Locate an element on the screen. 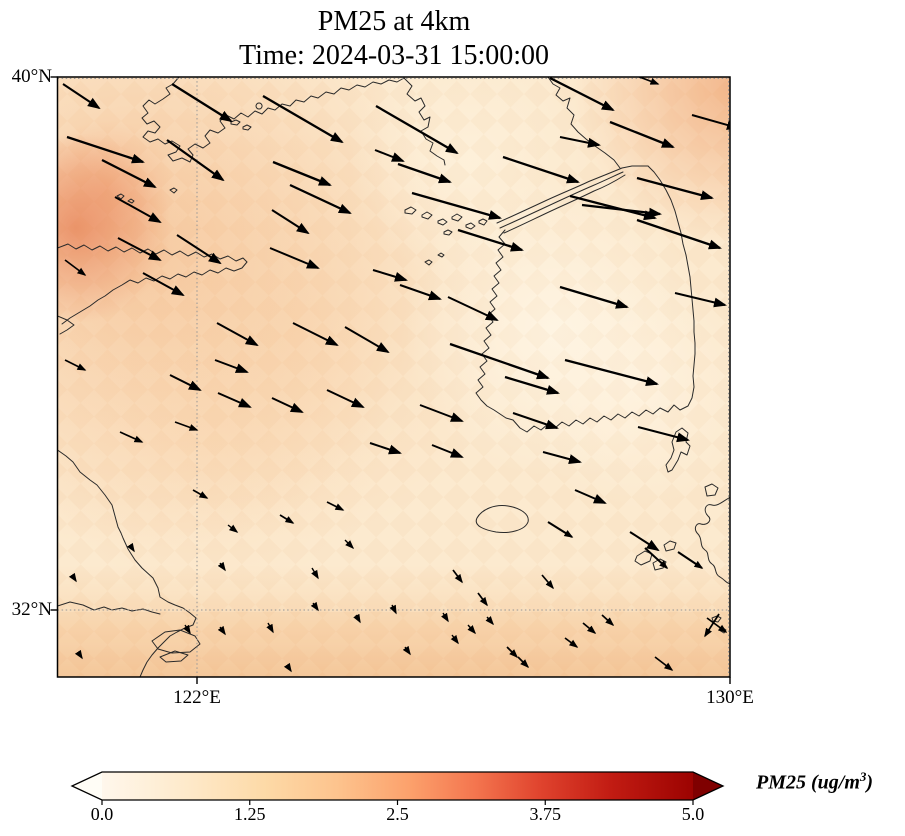 The height and width of the screenshot is (836, 905). plot-subtitle: Time: 2024-03-31 15:00:00 is located at coordinates (394, 55).